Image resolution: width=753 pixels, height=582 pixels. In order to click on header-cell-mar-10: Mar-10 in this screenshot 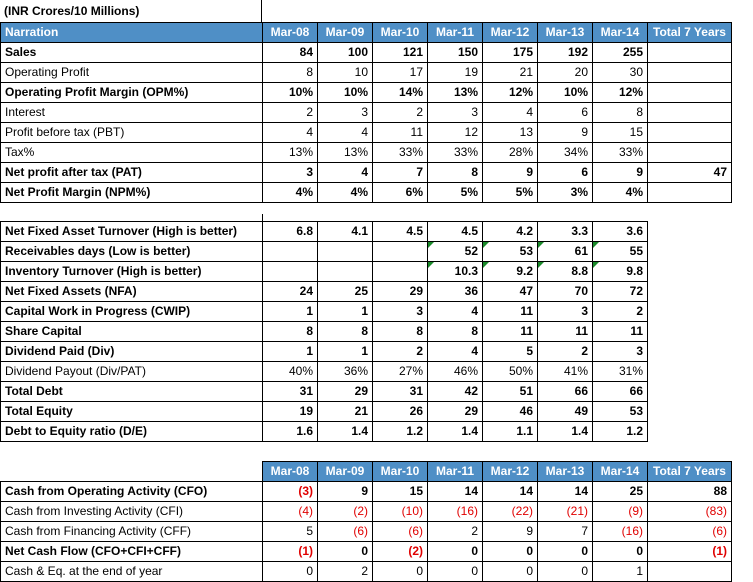, I will do `click(400, 32)`.